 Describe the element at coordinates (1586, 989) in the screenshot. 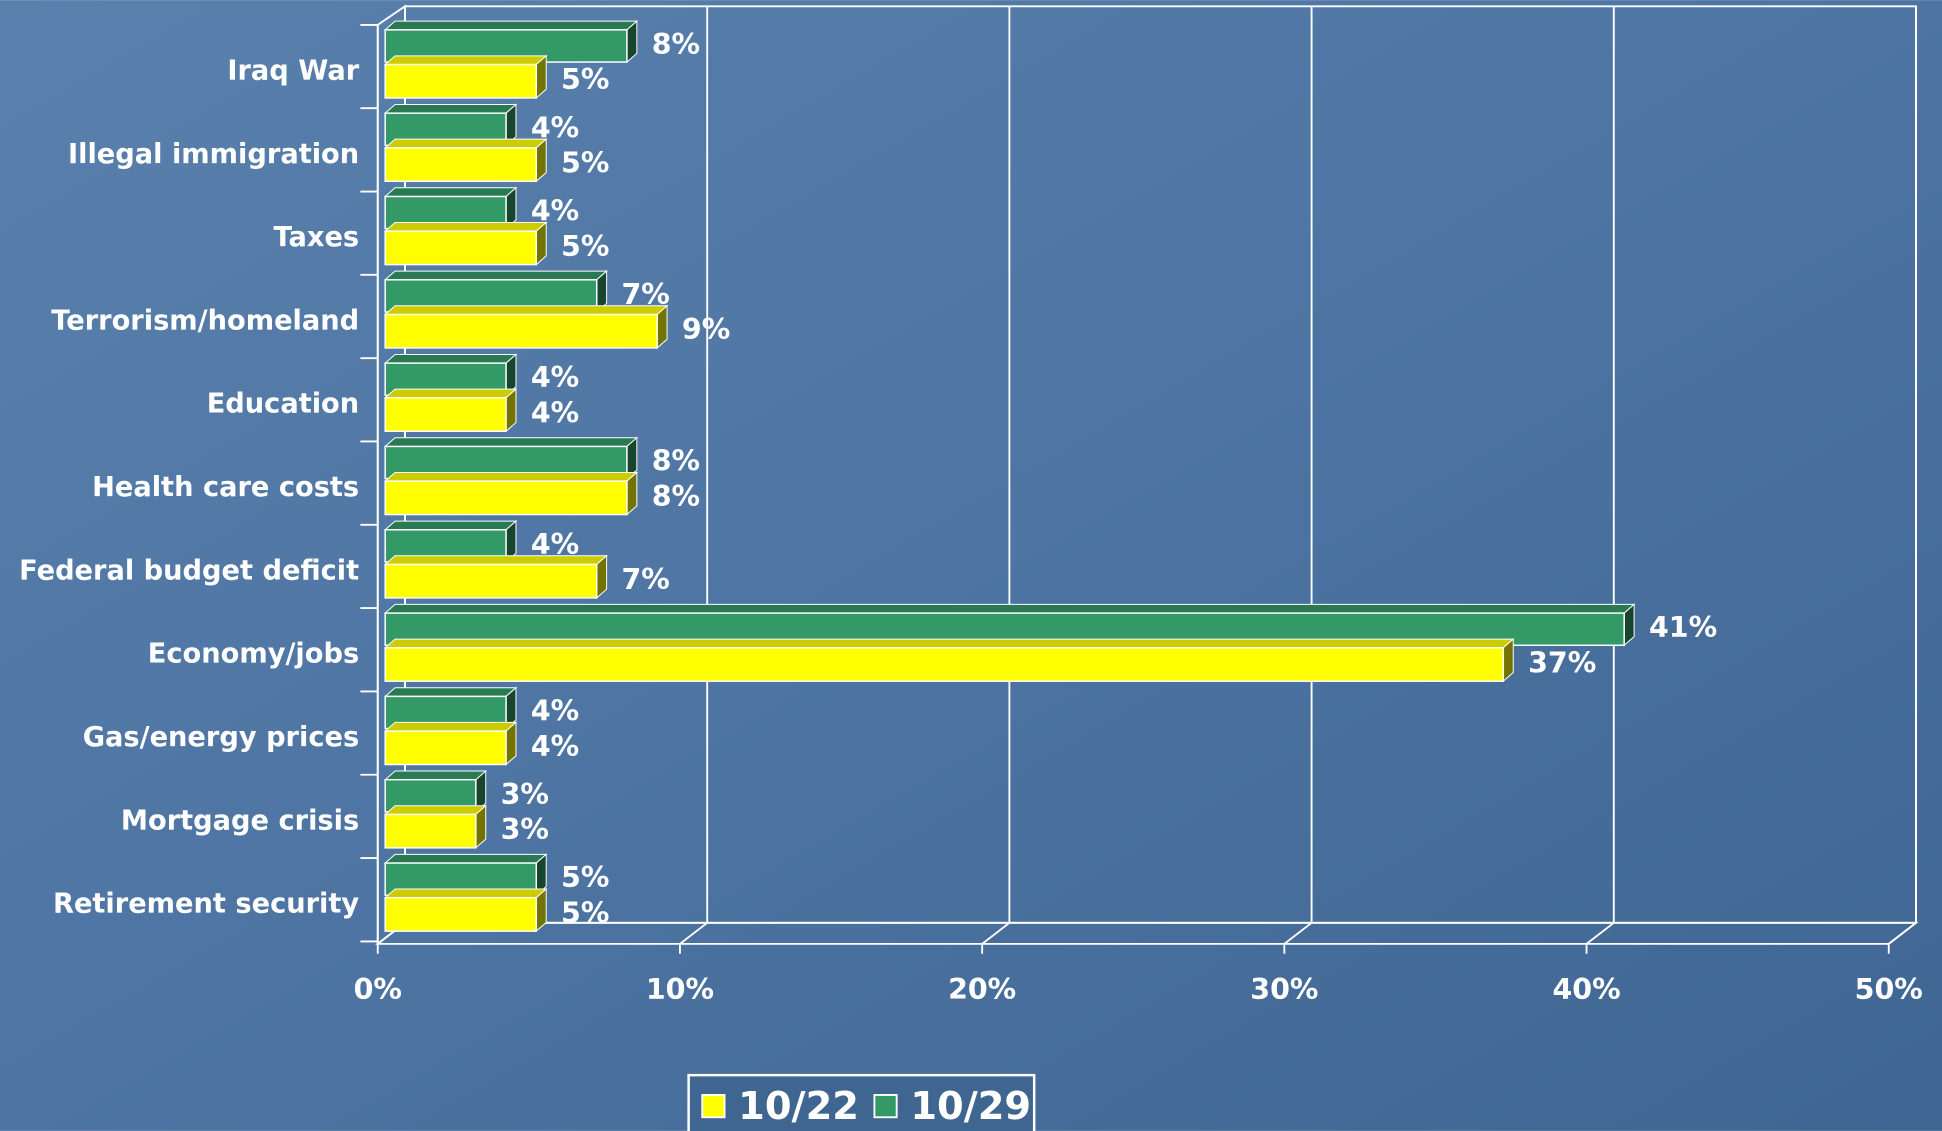

I see `x-tick-label: 40%` at that location.